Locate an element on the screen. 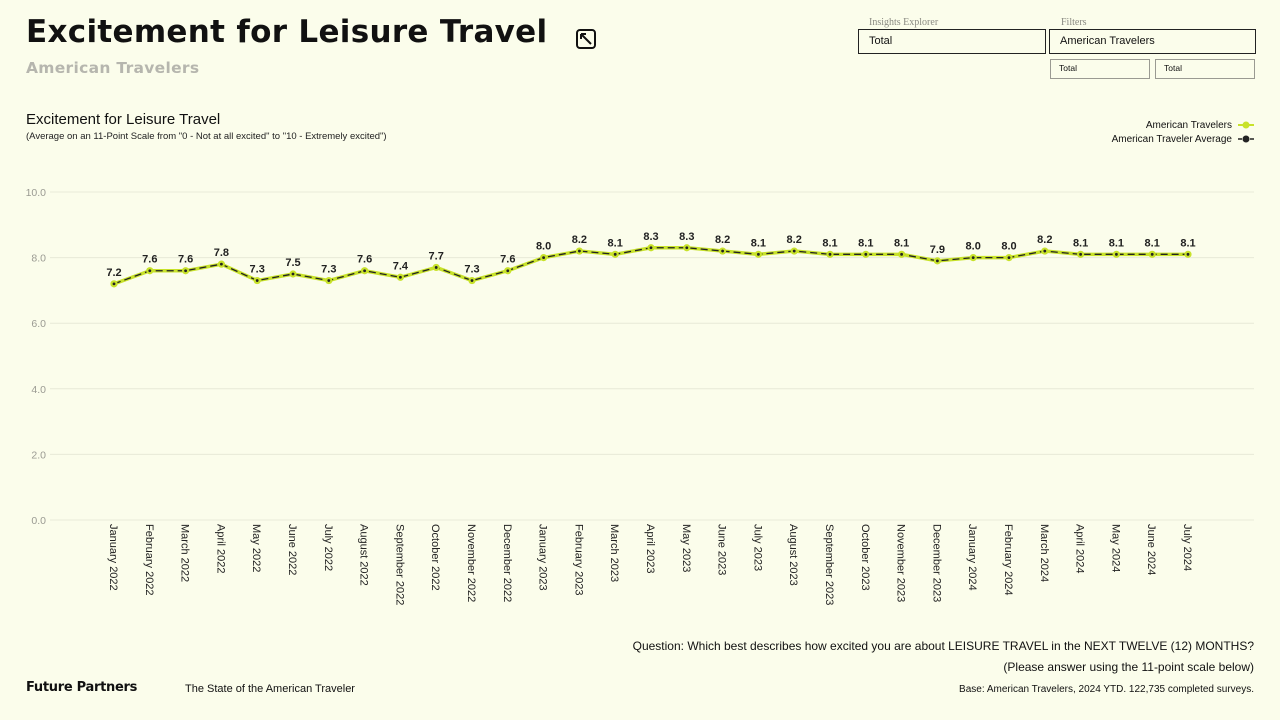  x-tick-label: August 2023 is located at coordinates (793, 555).